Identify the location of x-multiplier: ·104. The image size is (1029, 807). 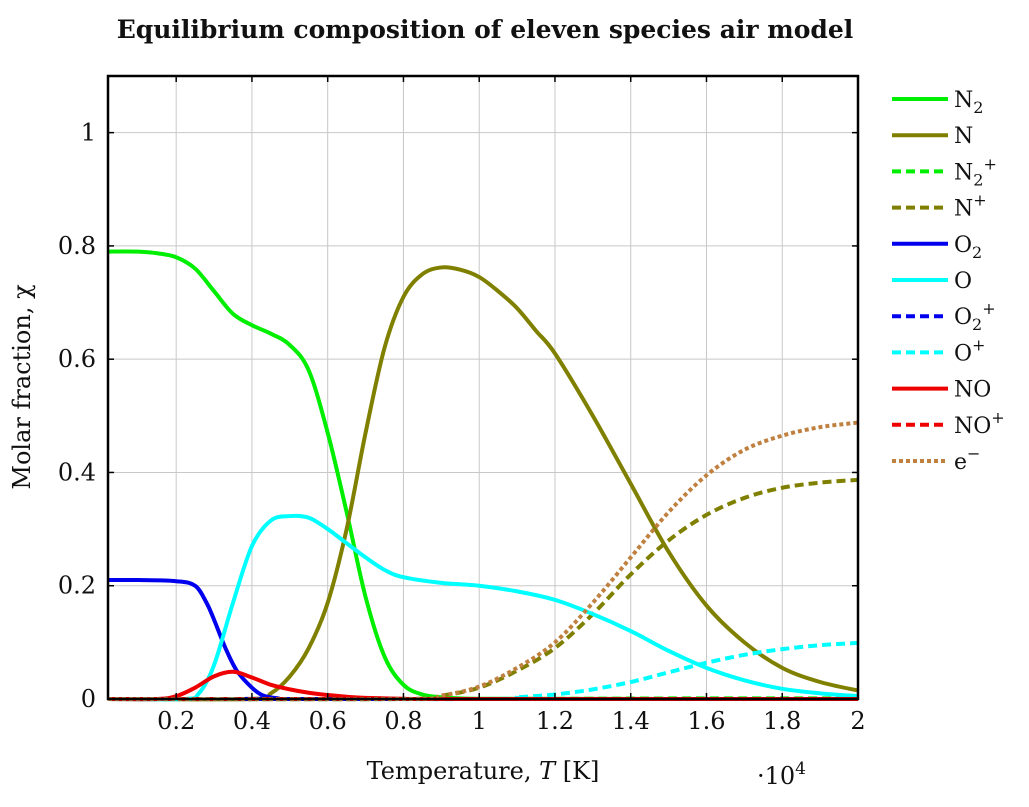
(781, 774).